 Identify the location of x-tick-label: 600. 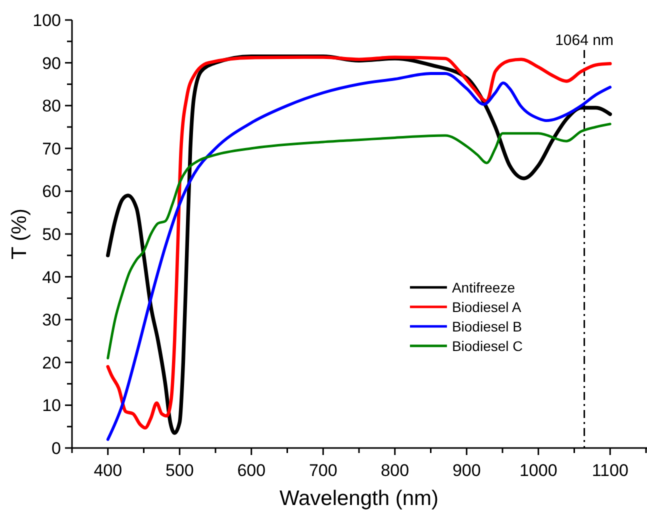
(251, 470).